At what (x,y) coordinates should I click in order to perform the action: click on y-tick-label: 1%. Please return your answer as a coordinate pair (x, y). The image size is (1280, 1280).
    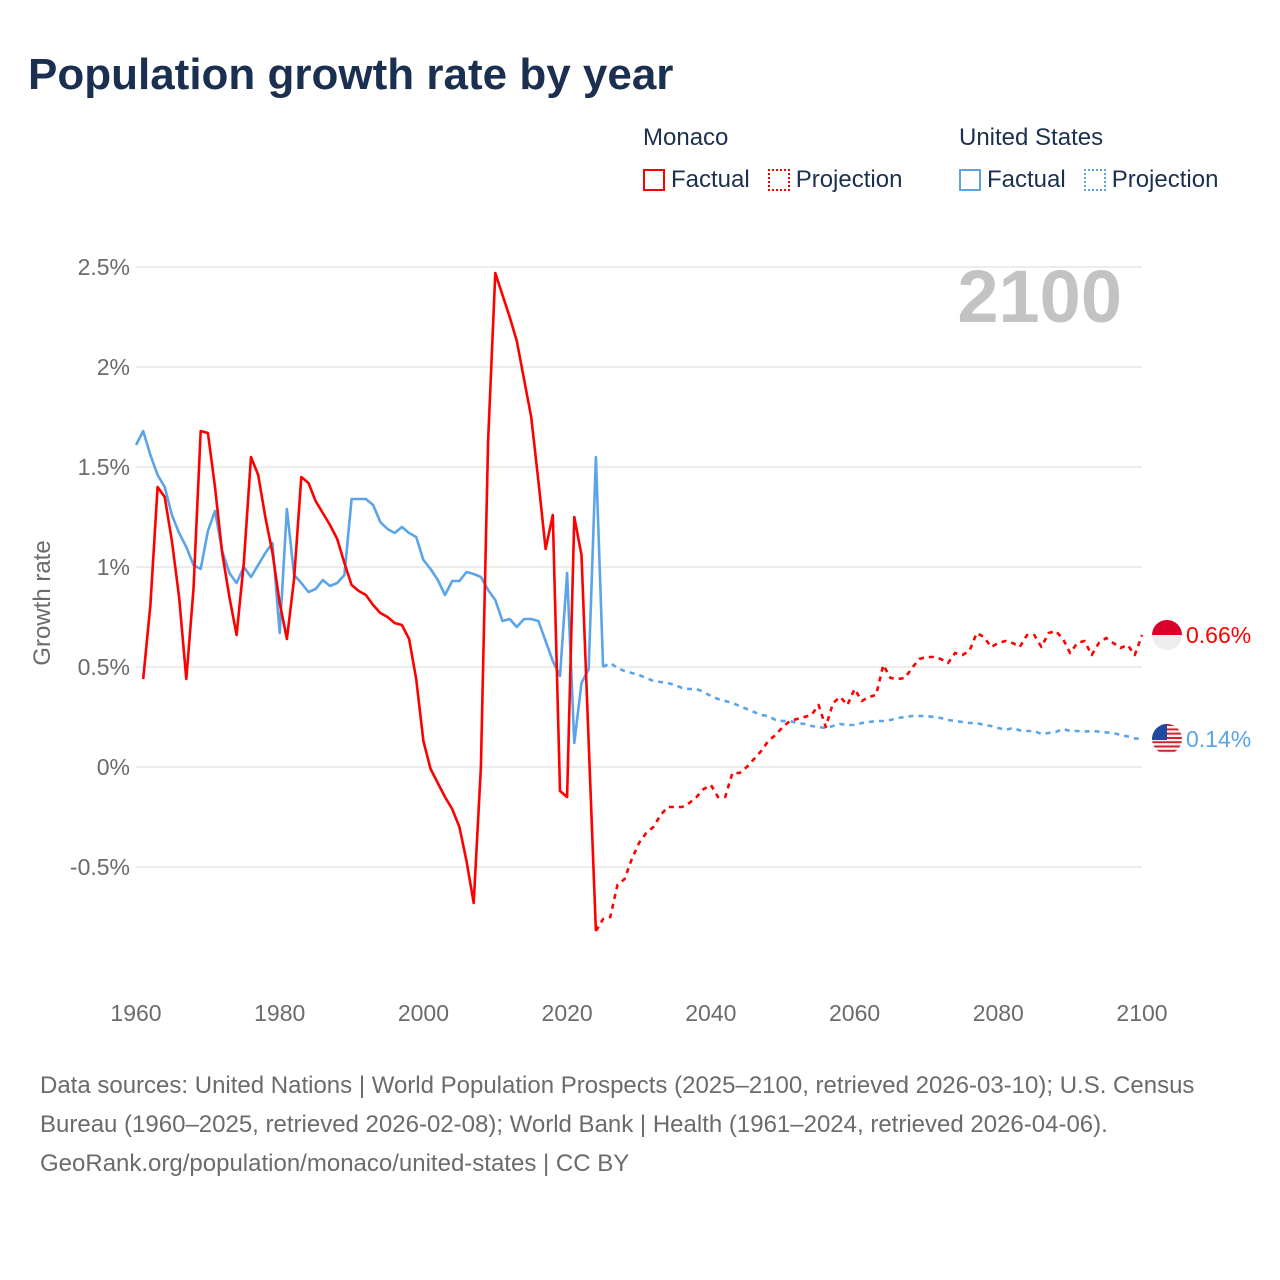
    Looking at the image, I should click on (113, 567).